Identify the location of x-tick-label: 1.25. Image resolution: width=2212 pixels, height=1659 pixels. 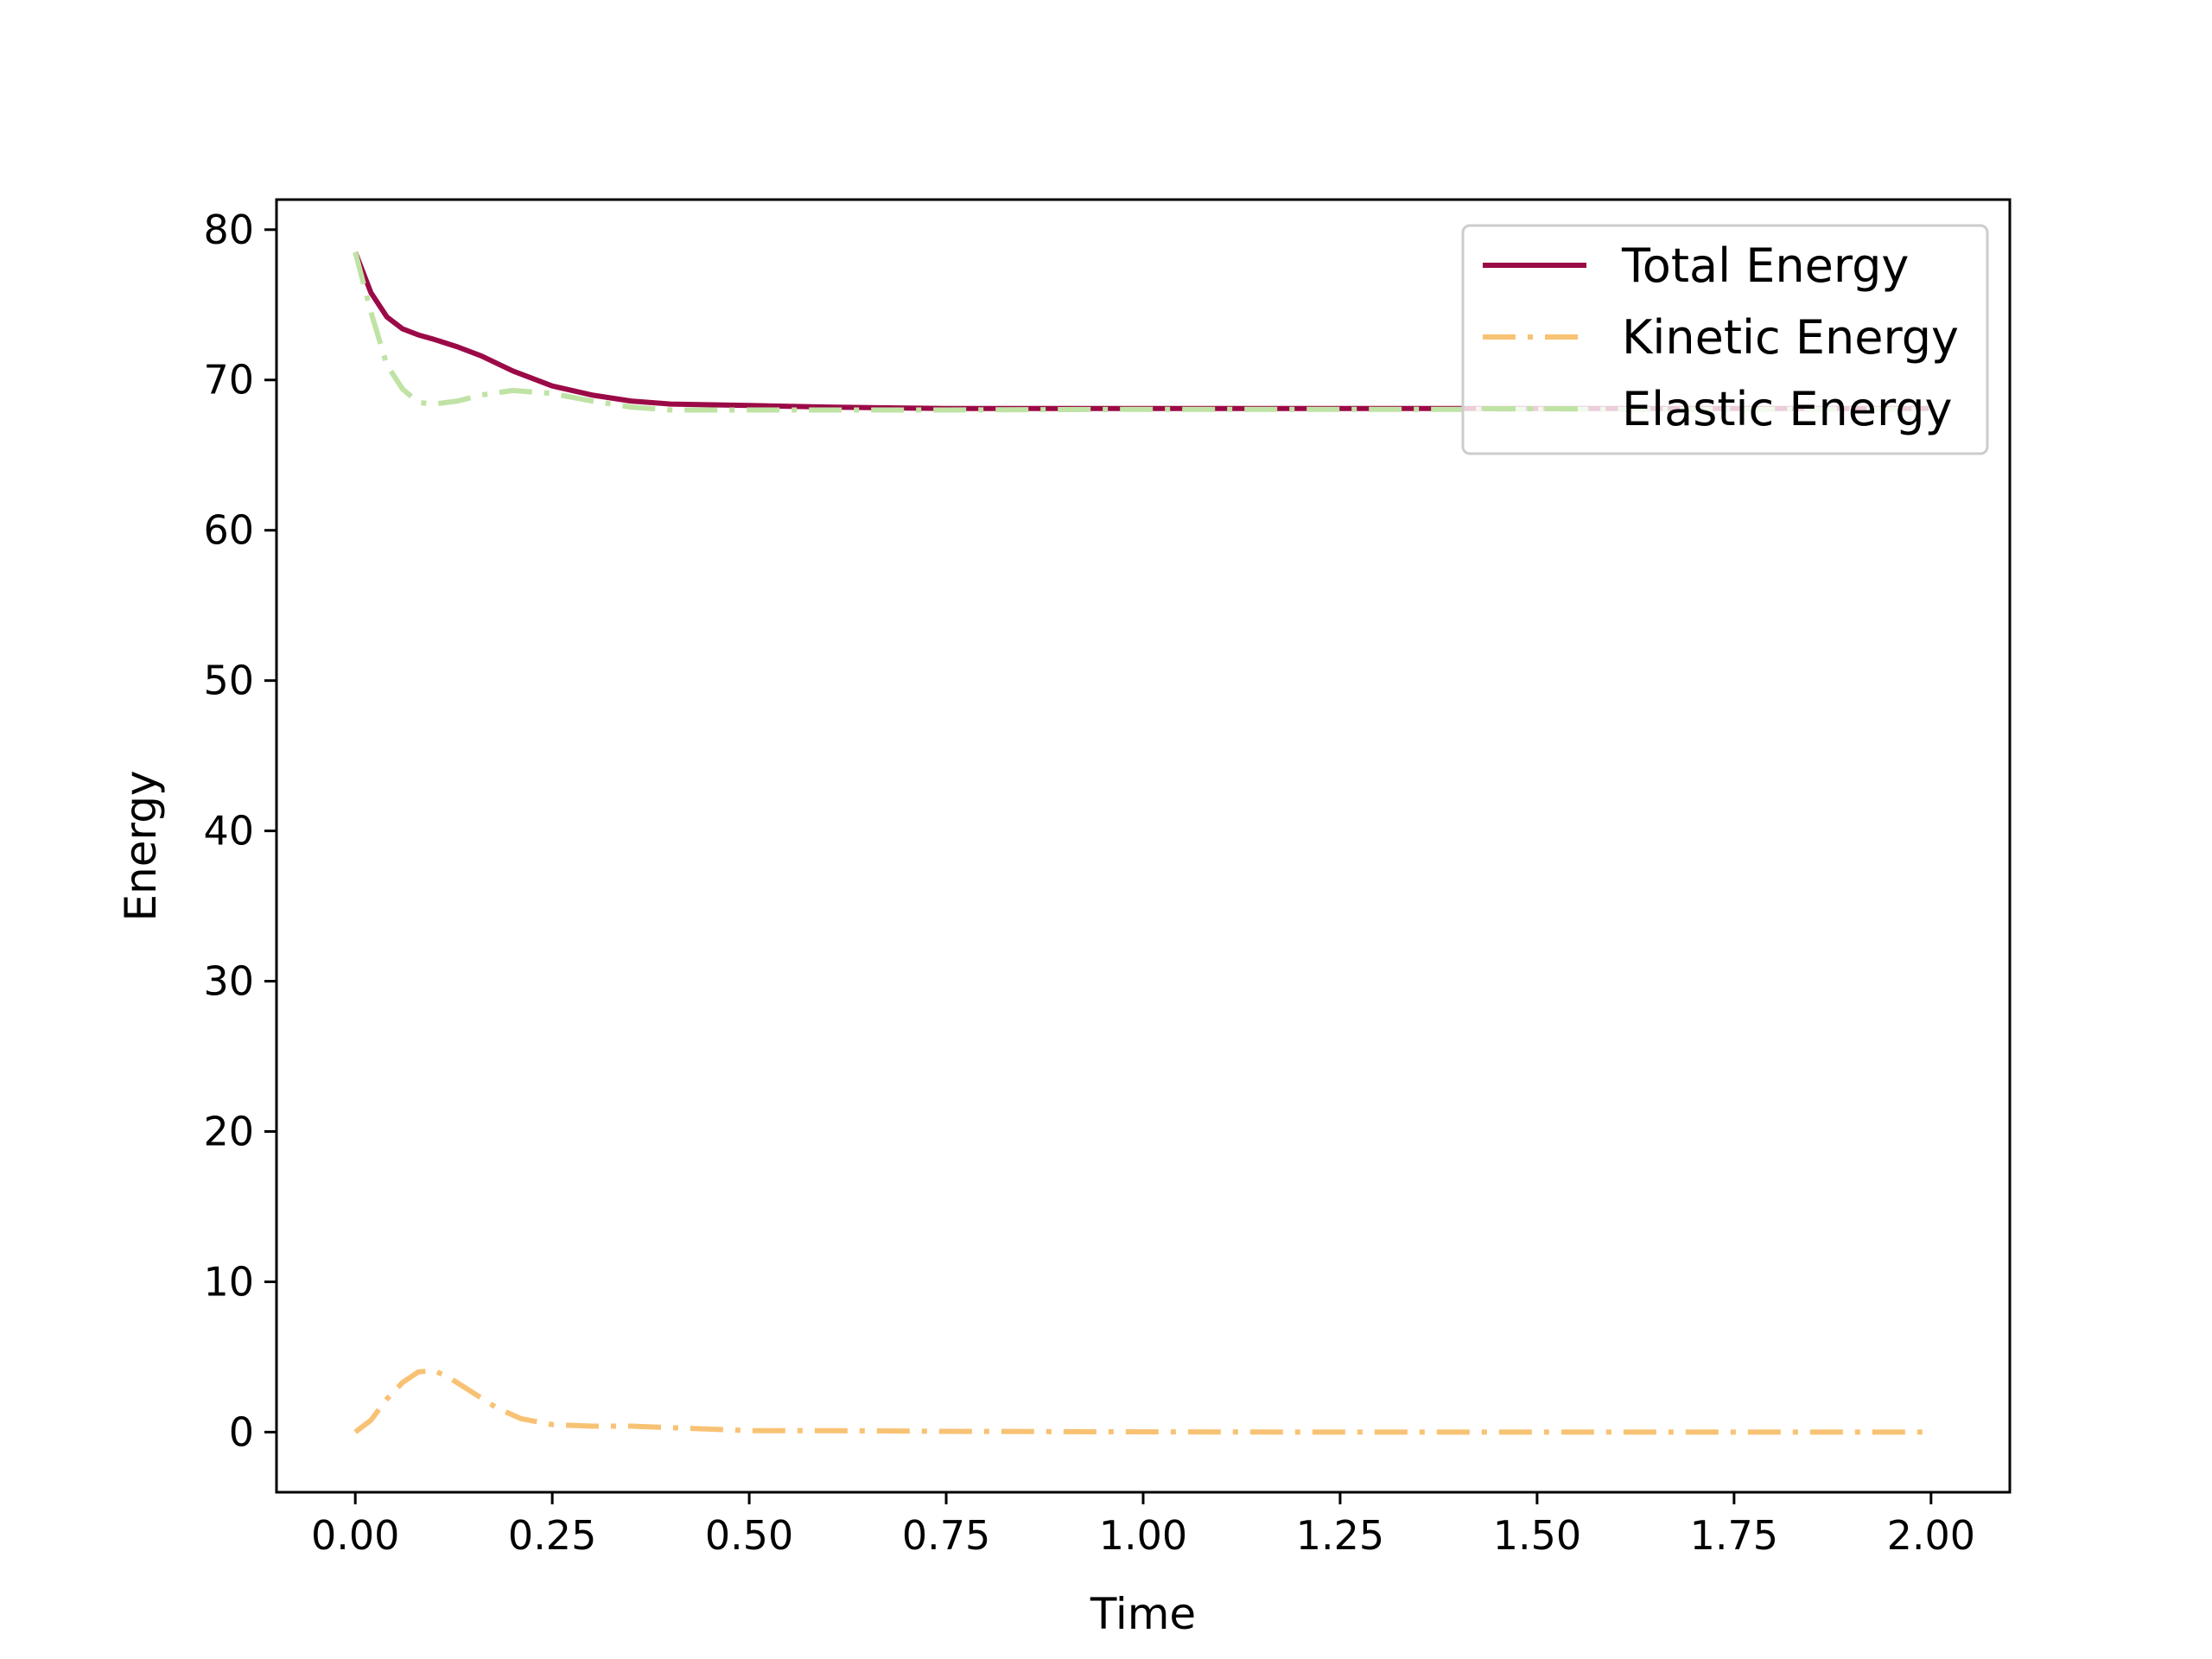
(1340, 1535).